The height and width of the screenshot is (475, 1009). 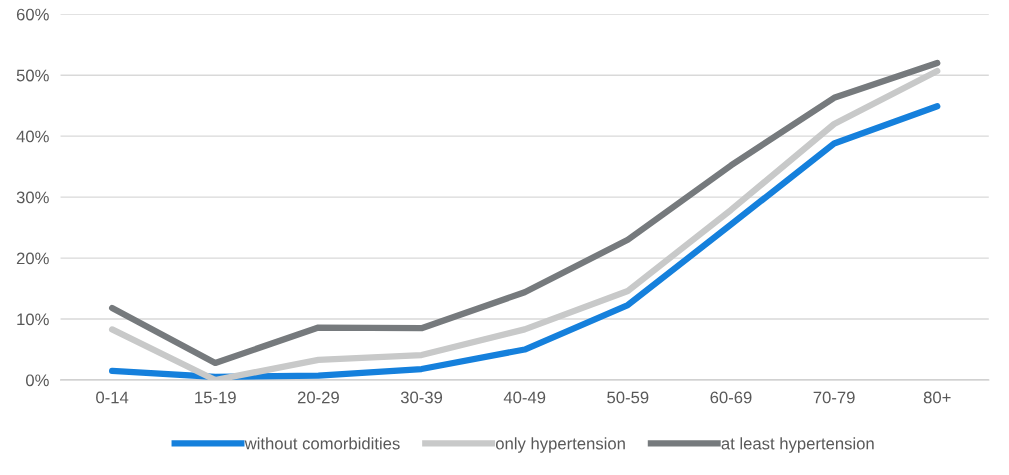 I want to click on legend-label: at least hypertension, so click(x=797, y=445).